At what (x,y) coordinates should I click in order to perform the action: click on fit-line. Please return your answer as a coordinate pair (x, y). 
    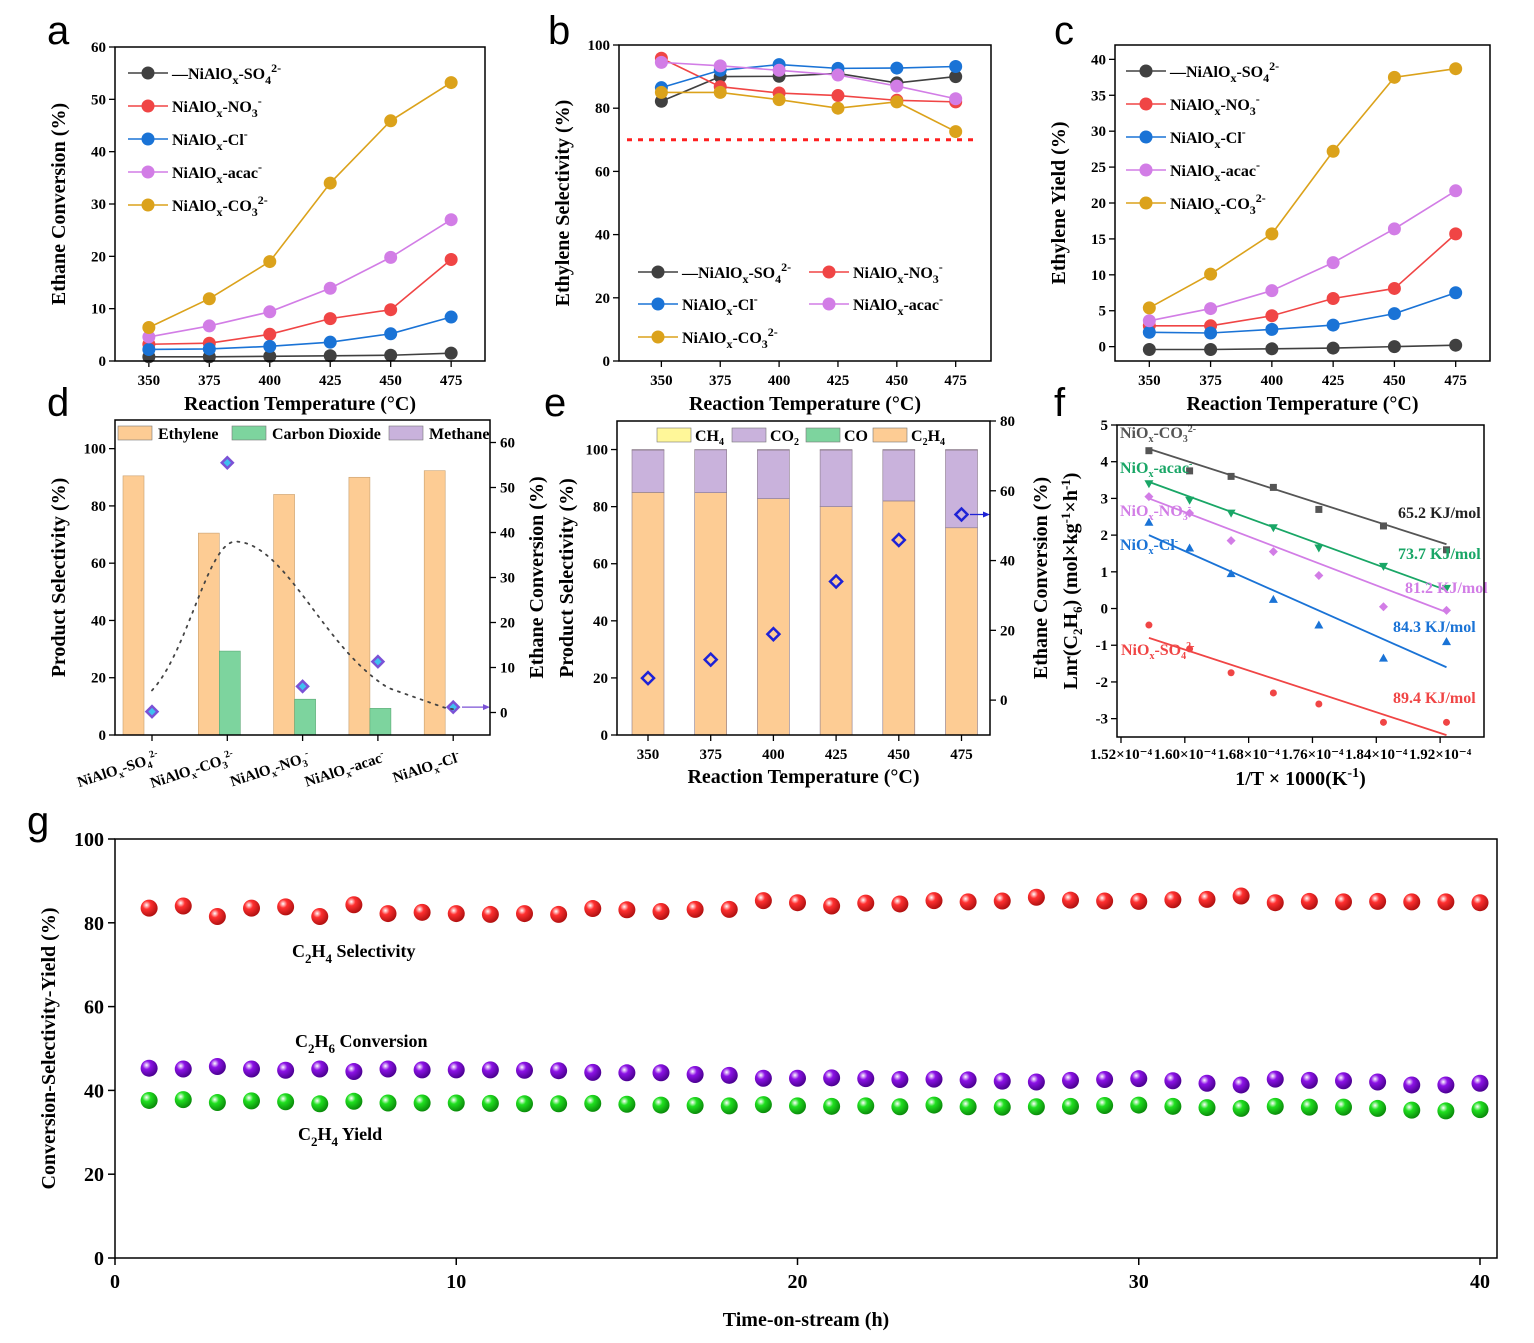
    Looking at the image, I should click on (1297, 687).